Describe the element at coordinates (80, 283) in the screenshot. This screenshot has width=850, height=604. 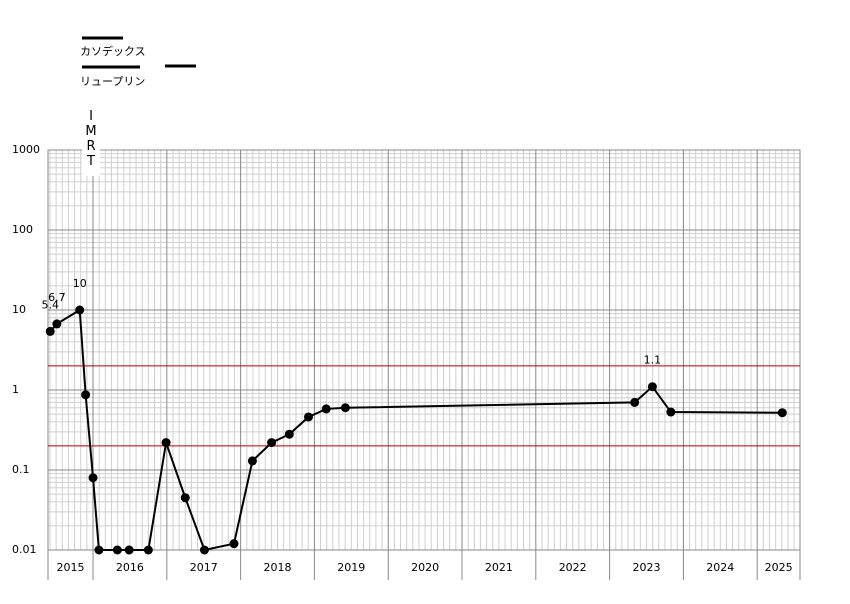
I see `data-label: 10` at that location.